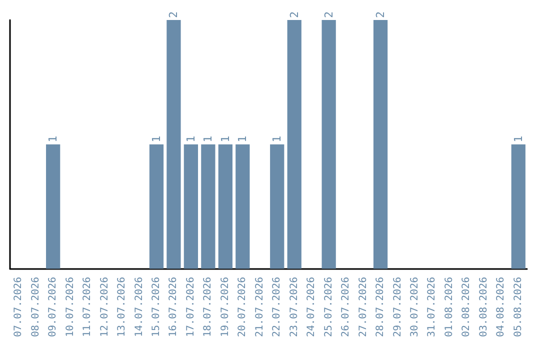 This screenshot has width=540, height=340. What do you see at coordinates (501, 307) in the screenshot?
I see `x-tick-label: 04.08.2026` at bounding box center [501, 307].